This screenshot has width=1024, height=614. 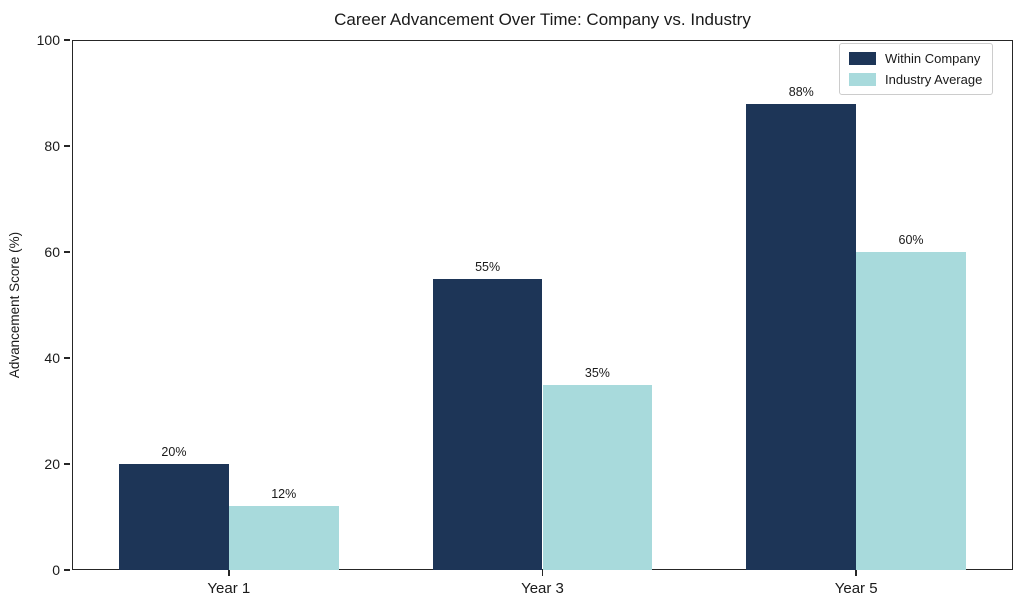 I want to click on x-tick-label: Year 1, so click(x=229, y=588).